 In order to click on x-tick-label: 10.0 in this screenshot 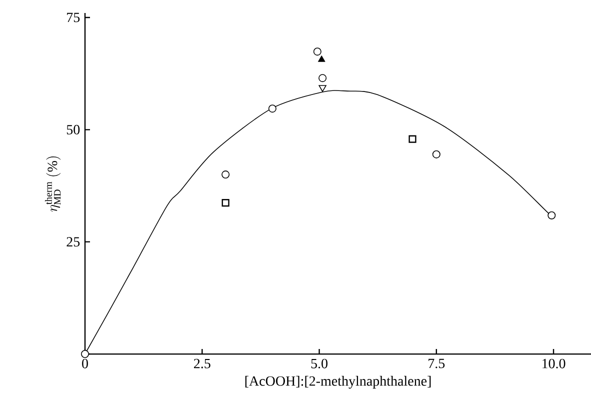, I will do `click(554, 363)`.